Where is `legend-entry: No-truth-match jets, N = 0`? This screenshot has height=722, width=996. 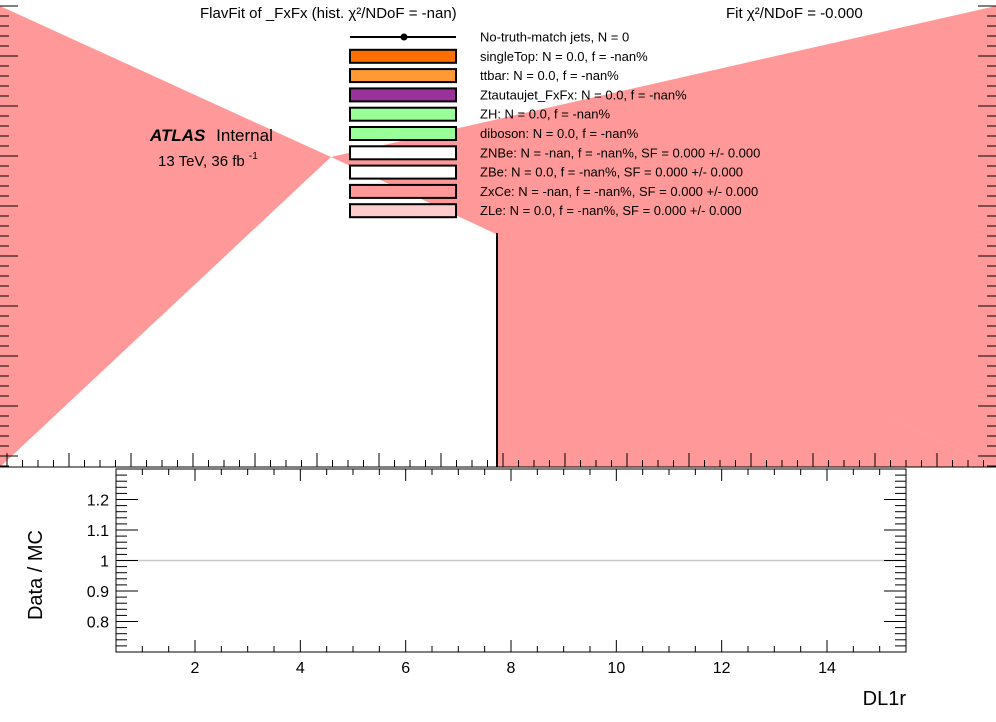 legend-entry: No-truth-match jets, N = 0 is located at coordinates (489, 37).